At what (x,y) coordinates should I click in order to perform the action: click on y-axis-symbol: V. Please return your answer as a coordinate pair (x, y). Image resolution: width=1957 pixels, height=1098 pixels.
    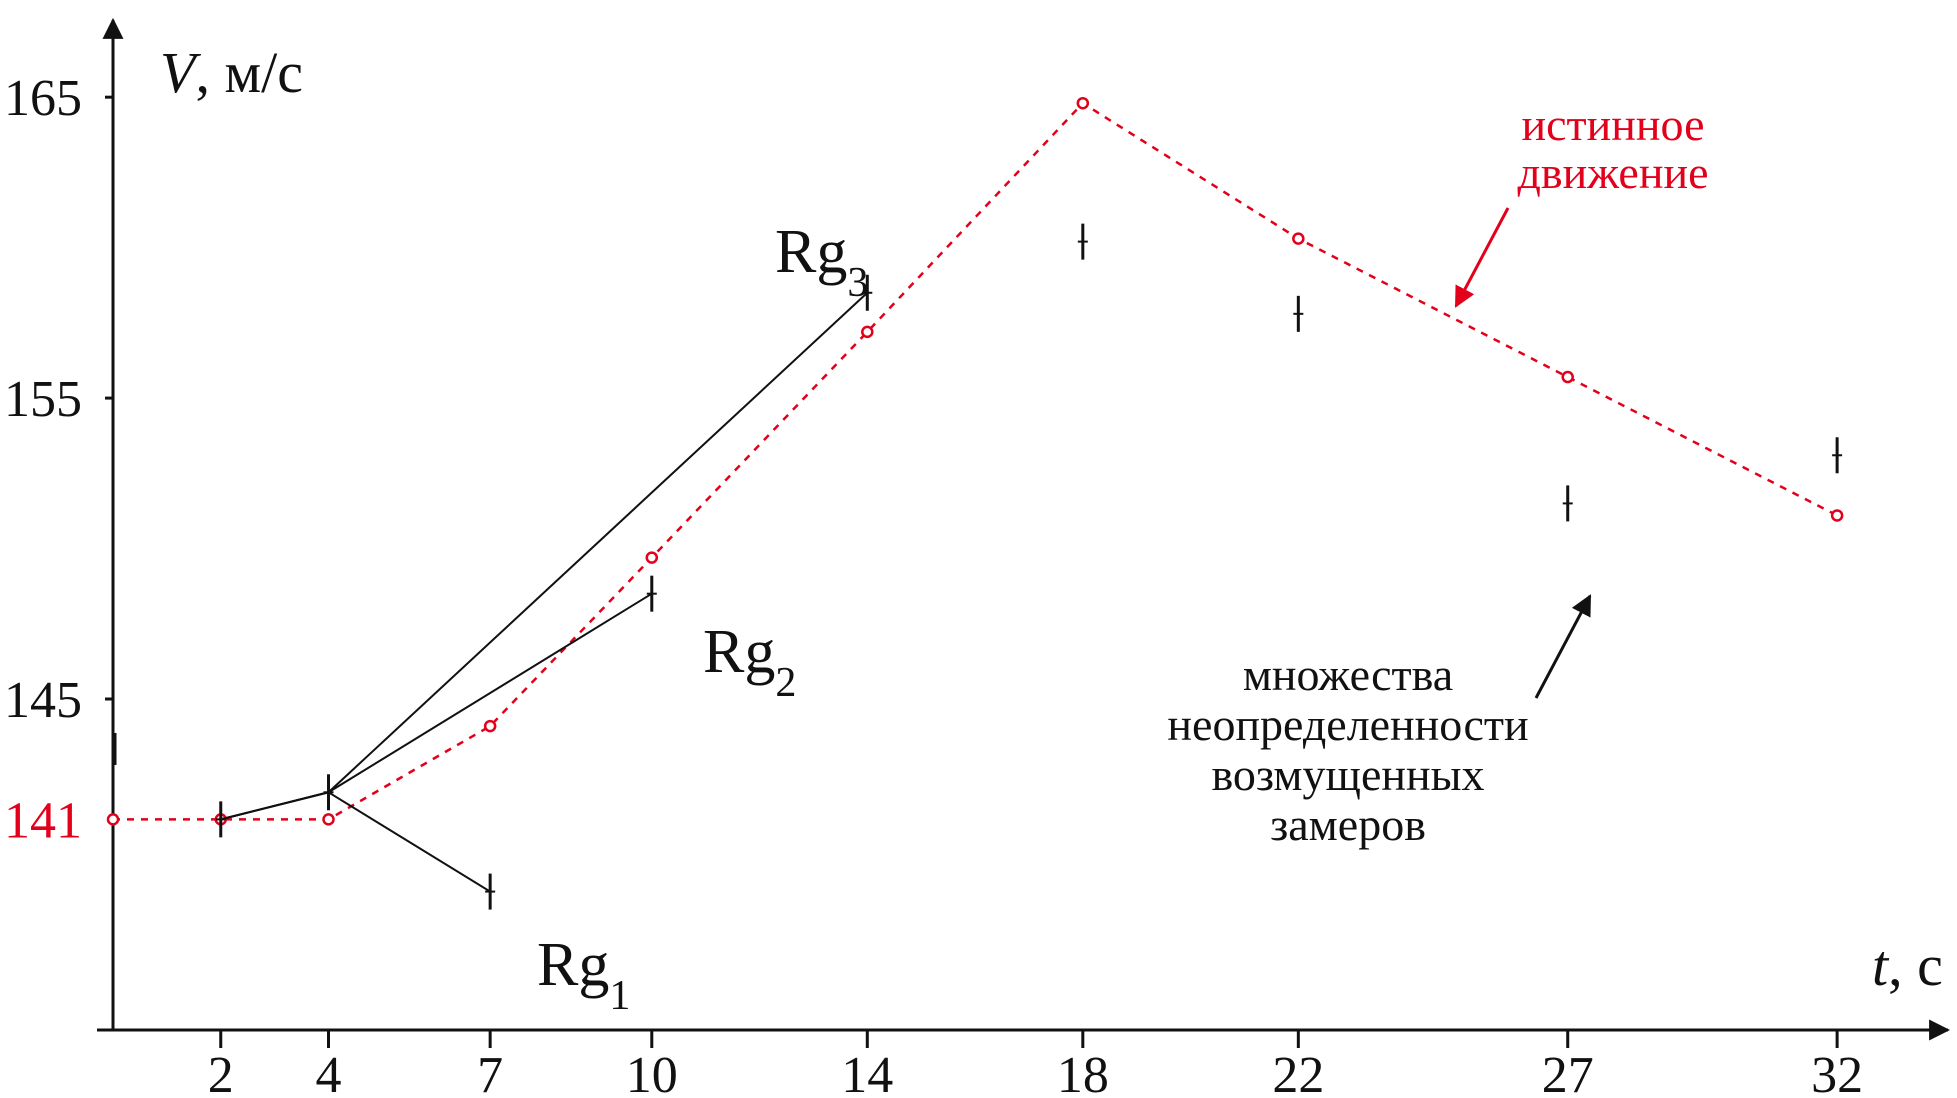
    Looking at the image, I should click on (181, 72).